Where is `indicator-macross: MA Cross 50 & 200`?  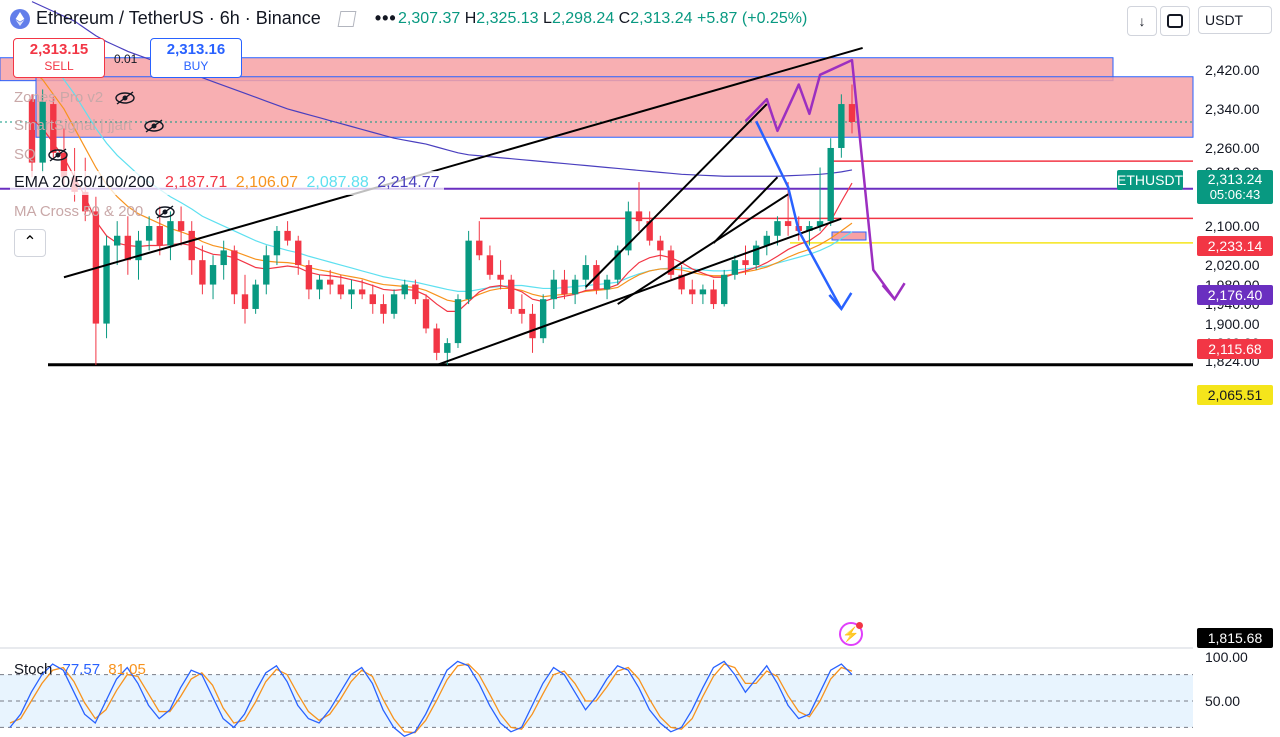
indicator-macross: MA Cross 50 & 200 is located at coordinates (95, 211).